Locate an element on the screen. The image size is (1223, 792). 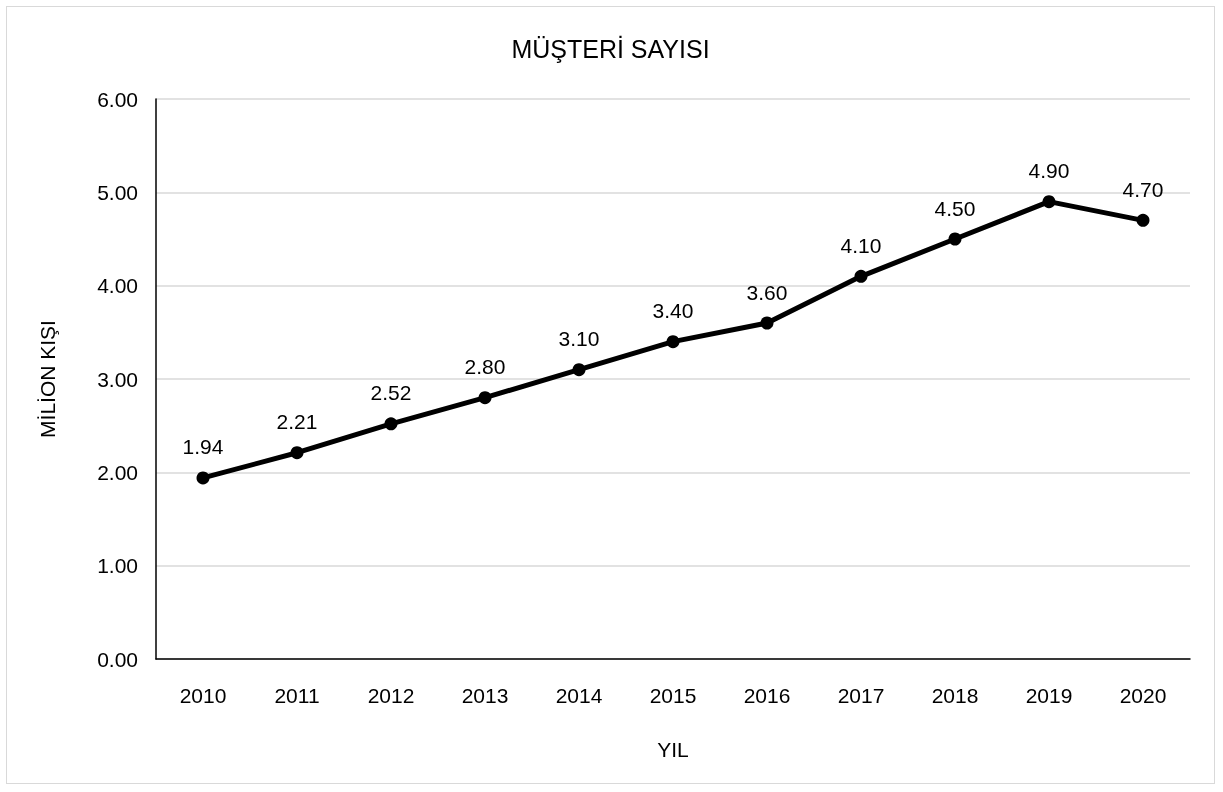
y-tick-label: 6.00 is located at coordinates (117, 99).